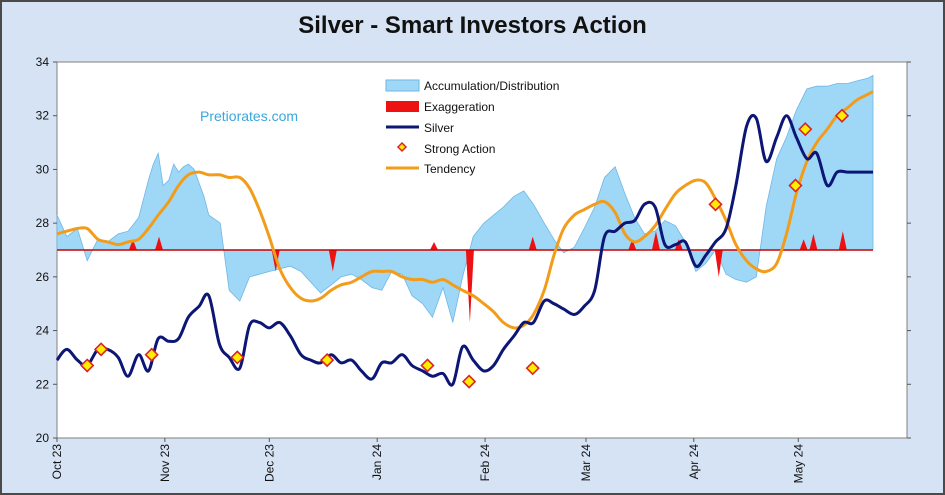 The height and width of the screenshot is (495, 945). I want to click on y-tick-label: 26, so click(43, 277).